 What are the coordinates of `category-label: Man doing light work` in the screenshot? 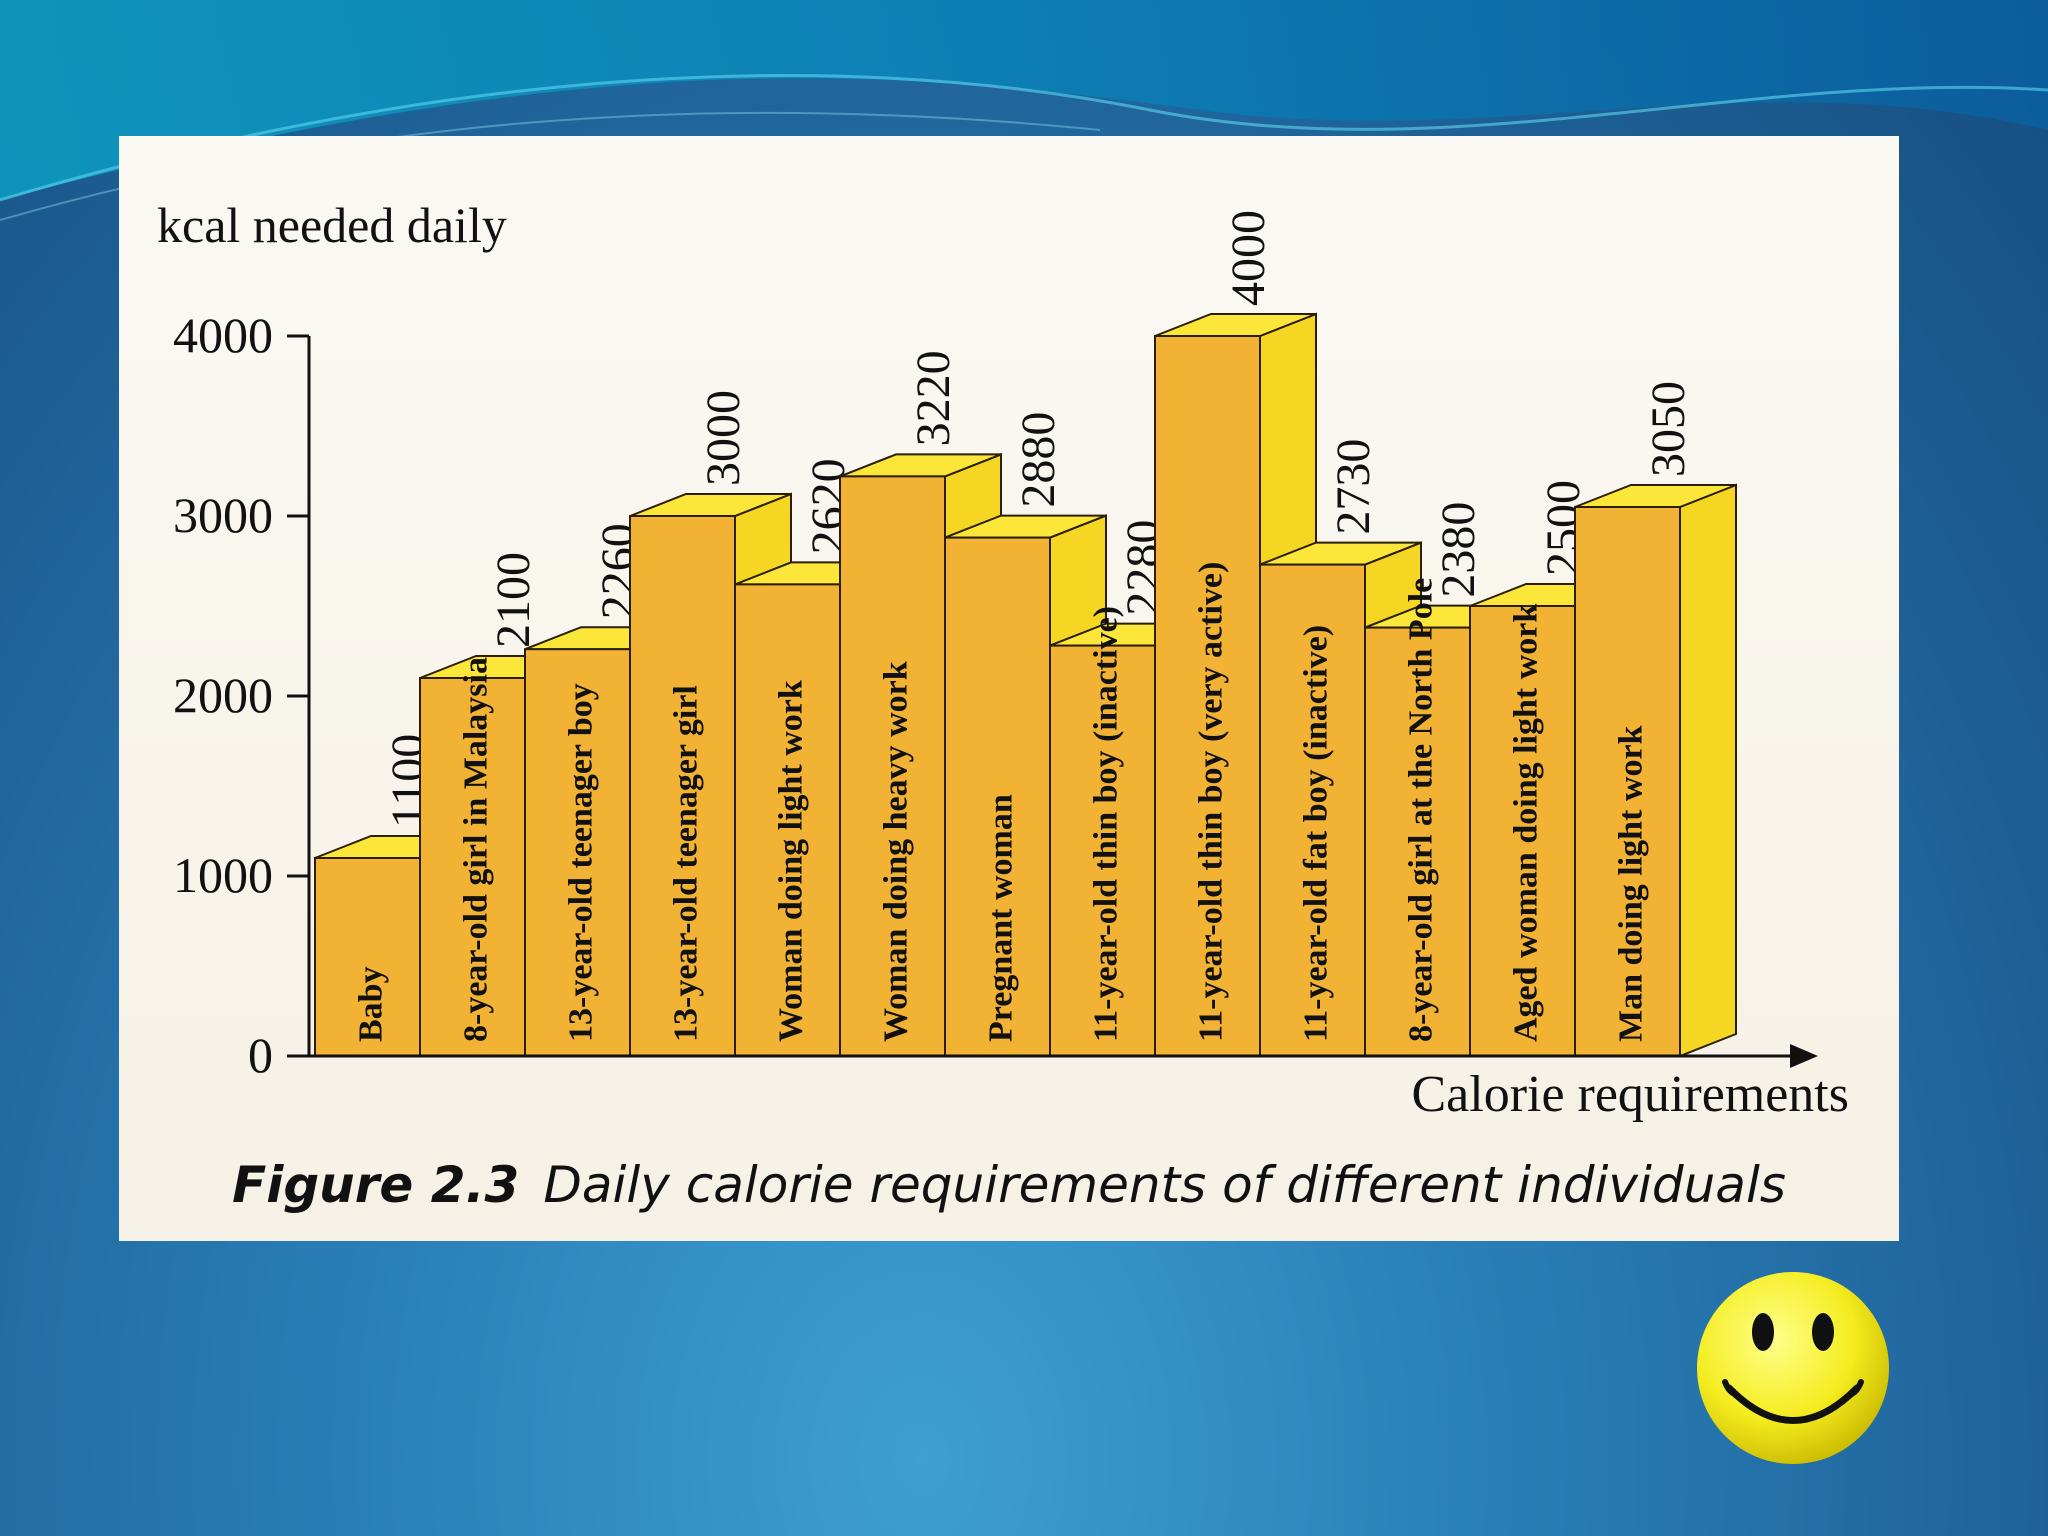 It's located at (1631, 883).